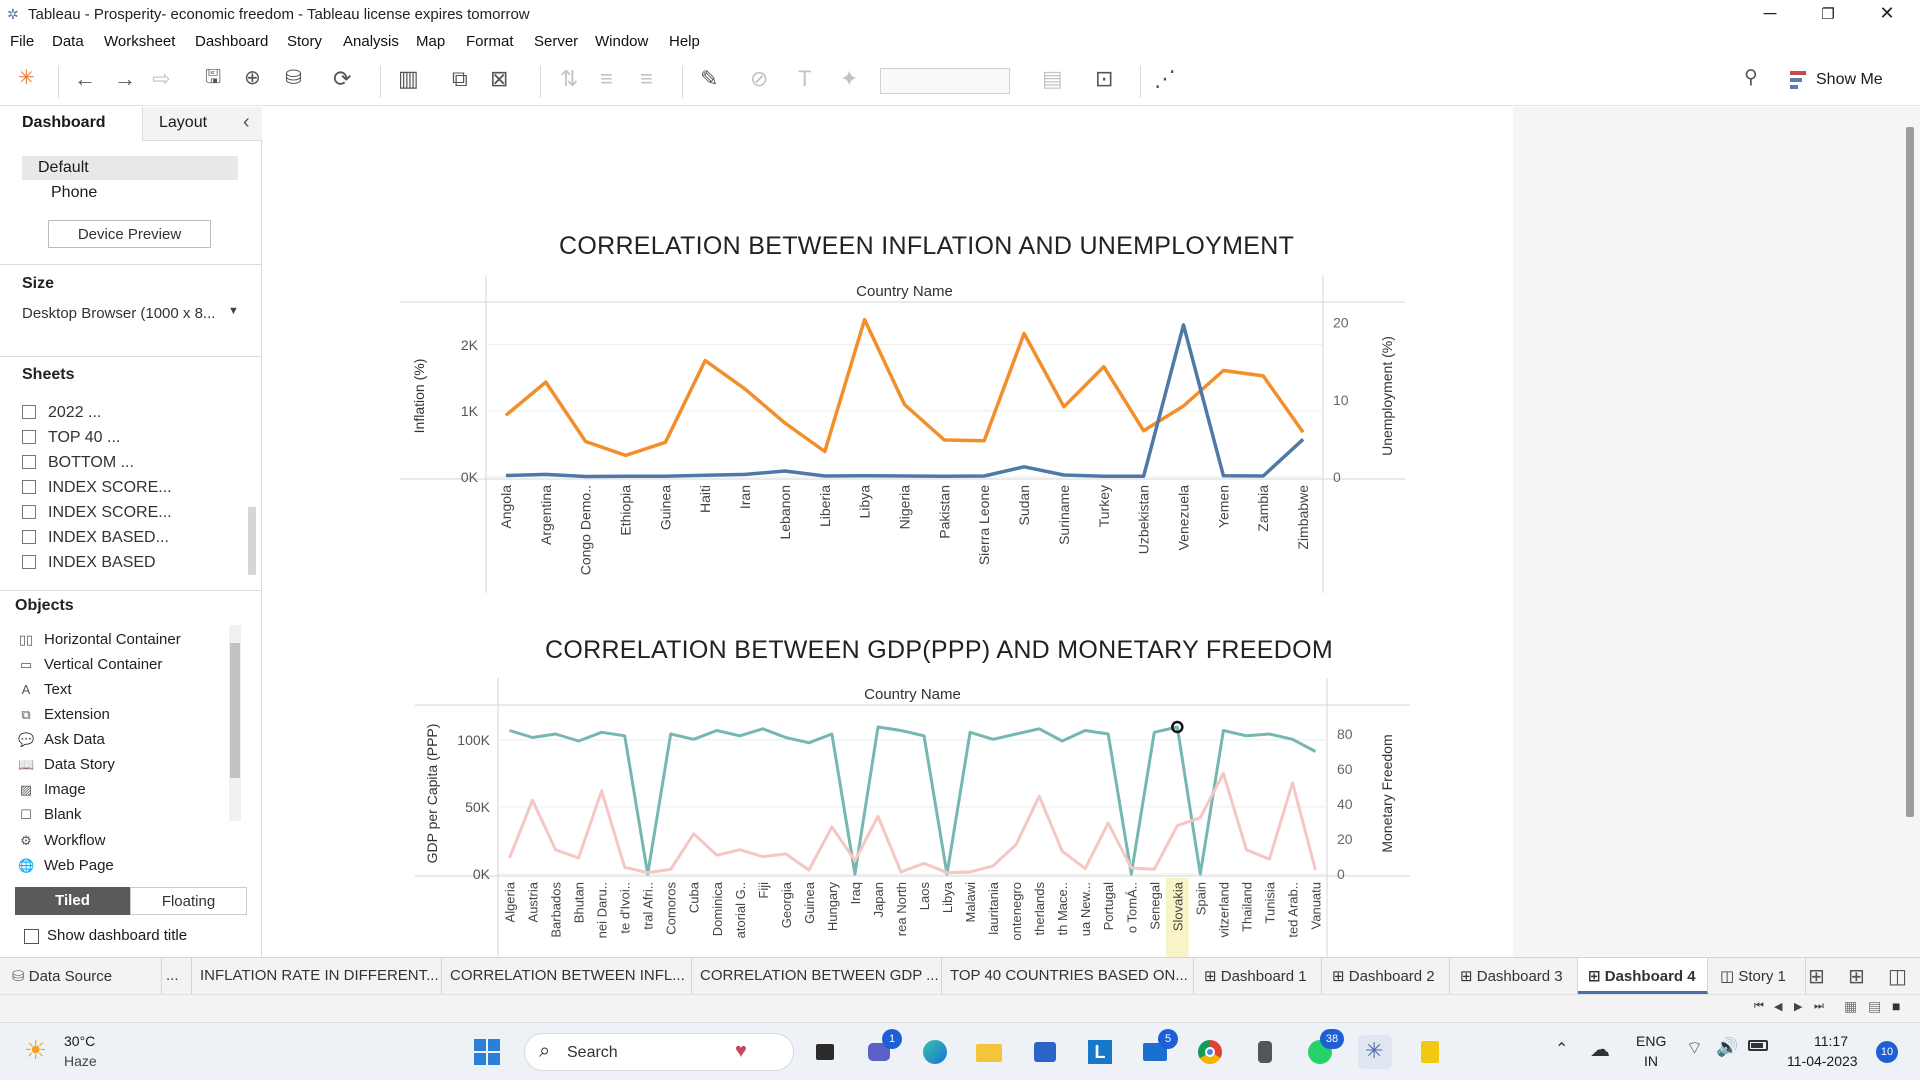  I want to click on menu-story: Story, so click(305, 41).